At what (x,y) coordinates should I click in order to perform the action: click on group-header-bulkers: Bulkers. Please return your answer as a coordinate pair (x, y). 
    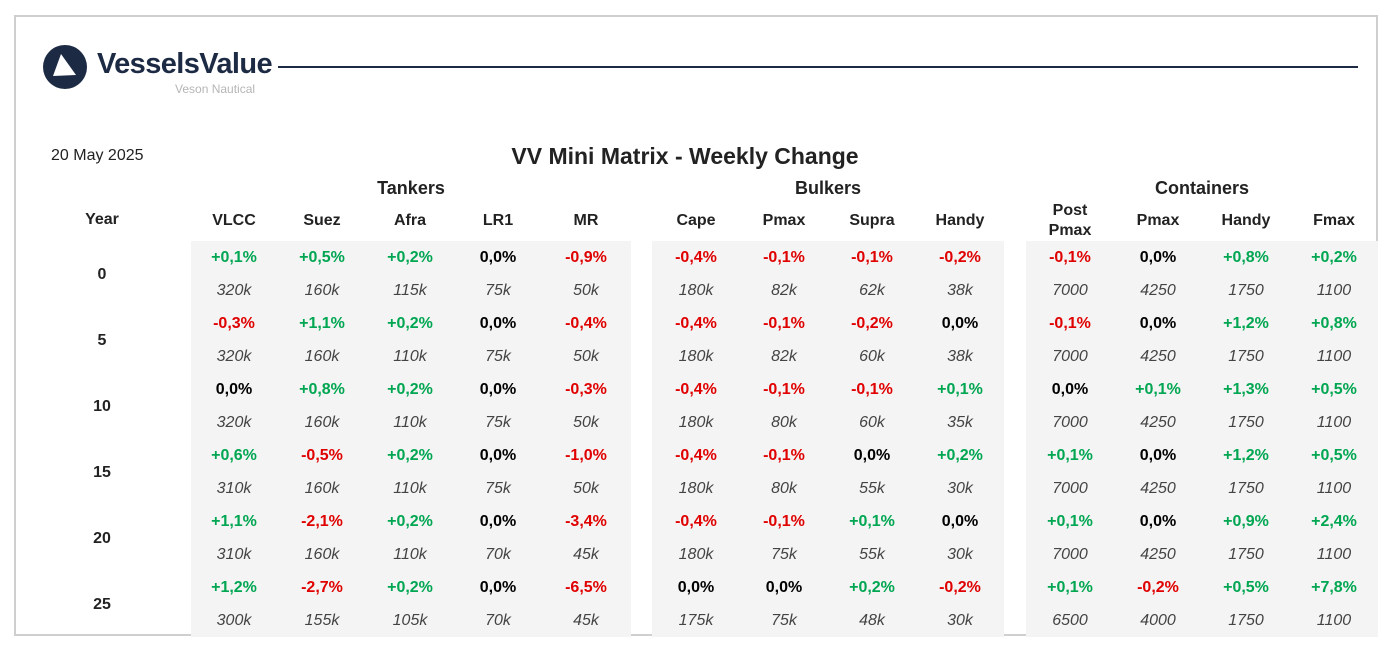
    Looking at the image, I should click on (828, 188).